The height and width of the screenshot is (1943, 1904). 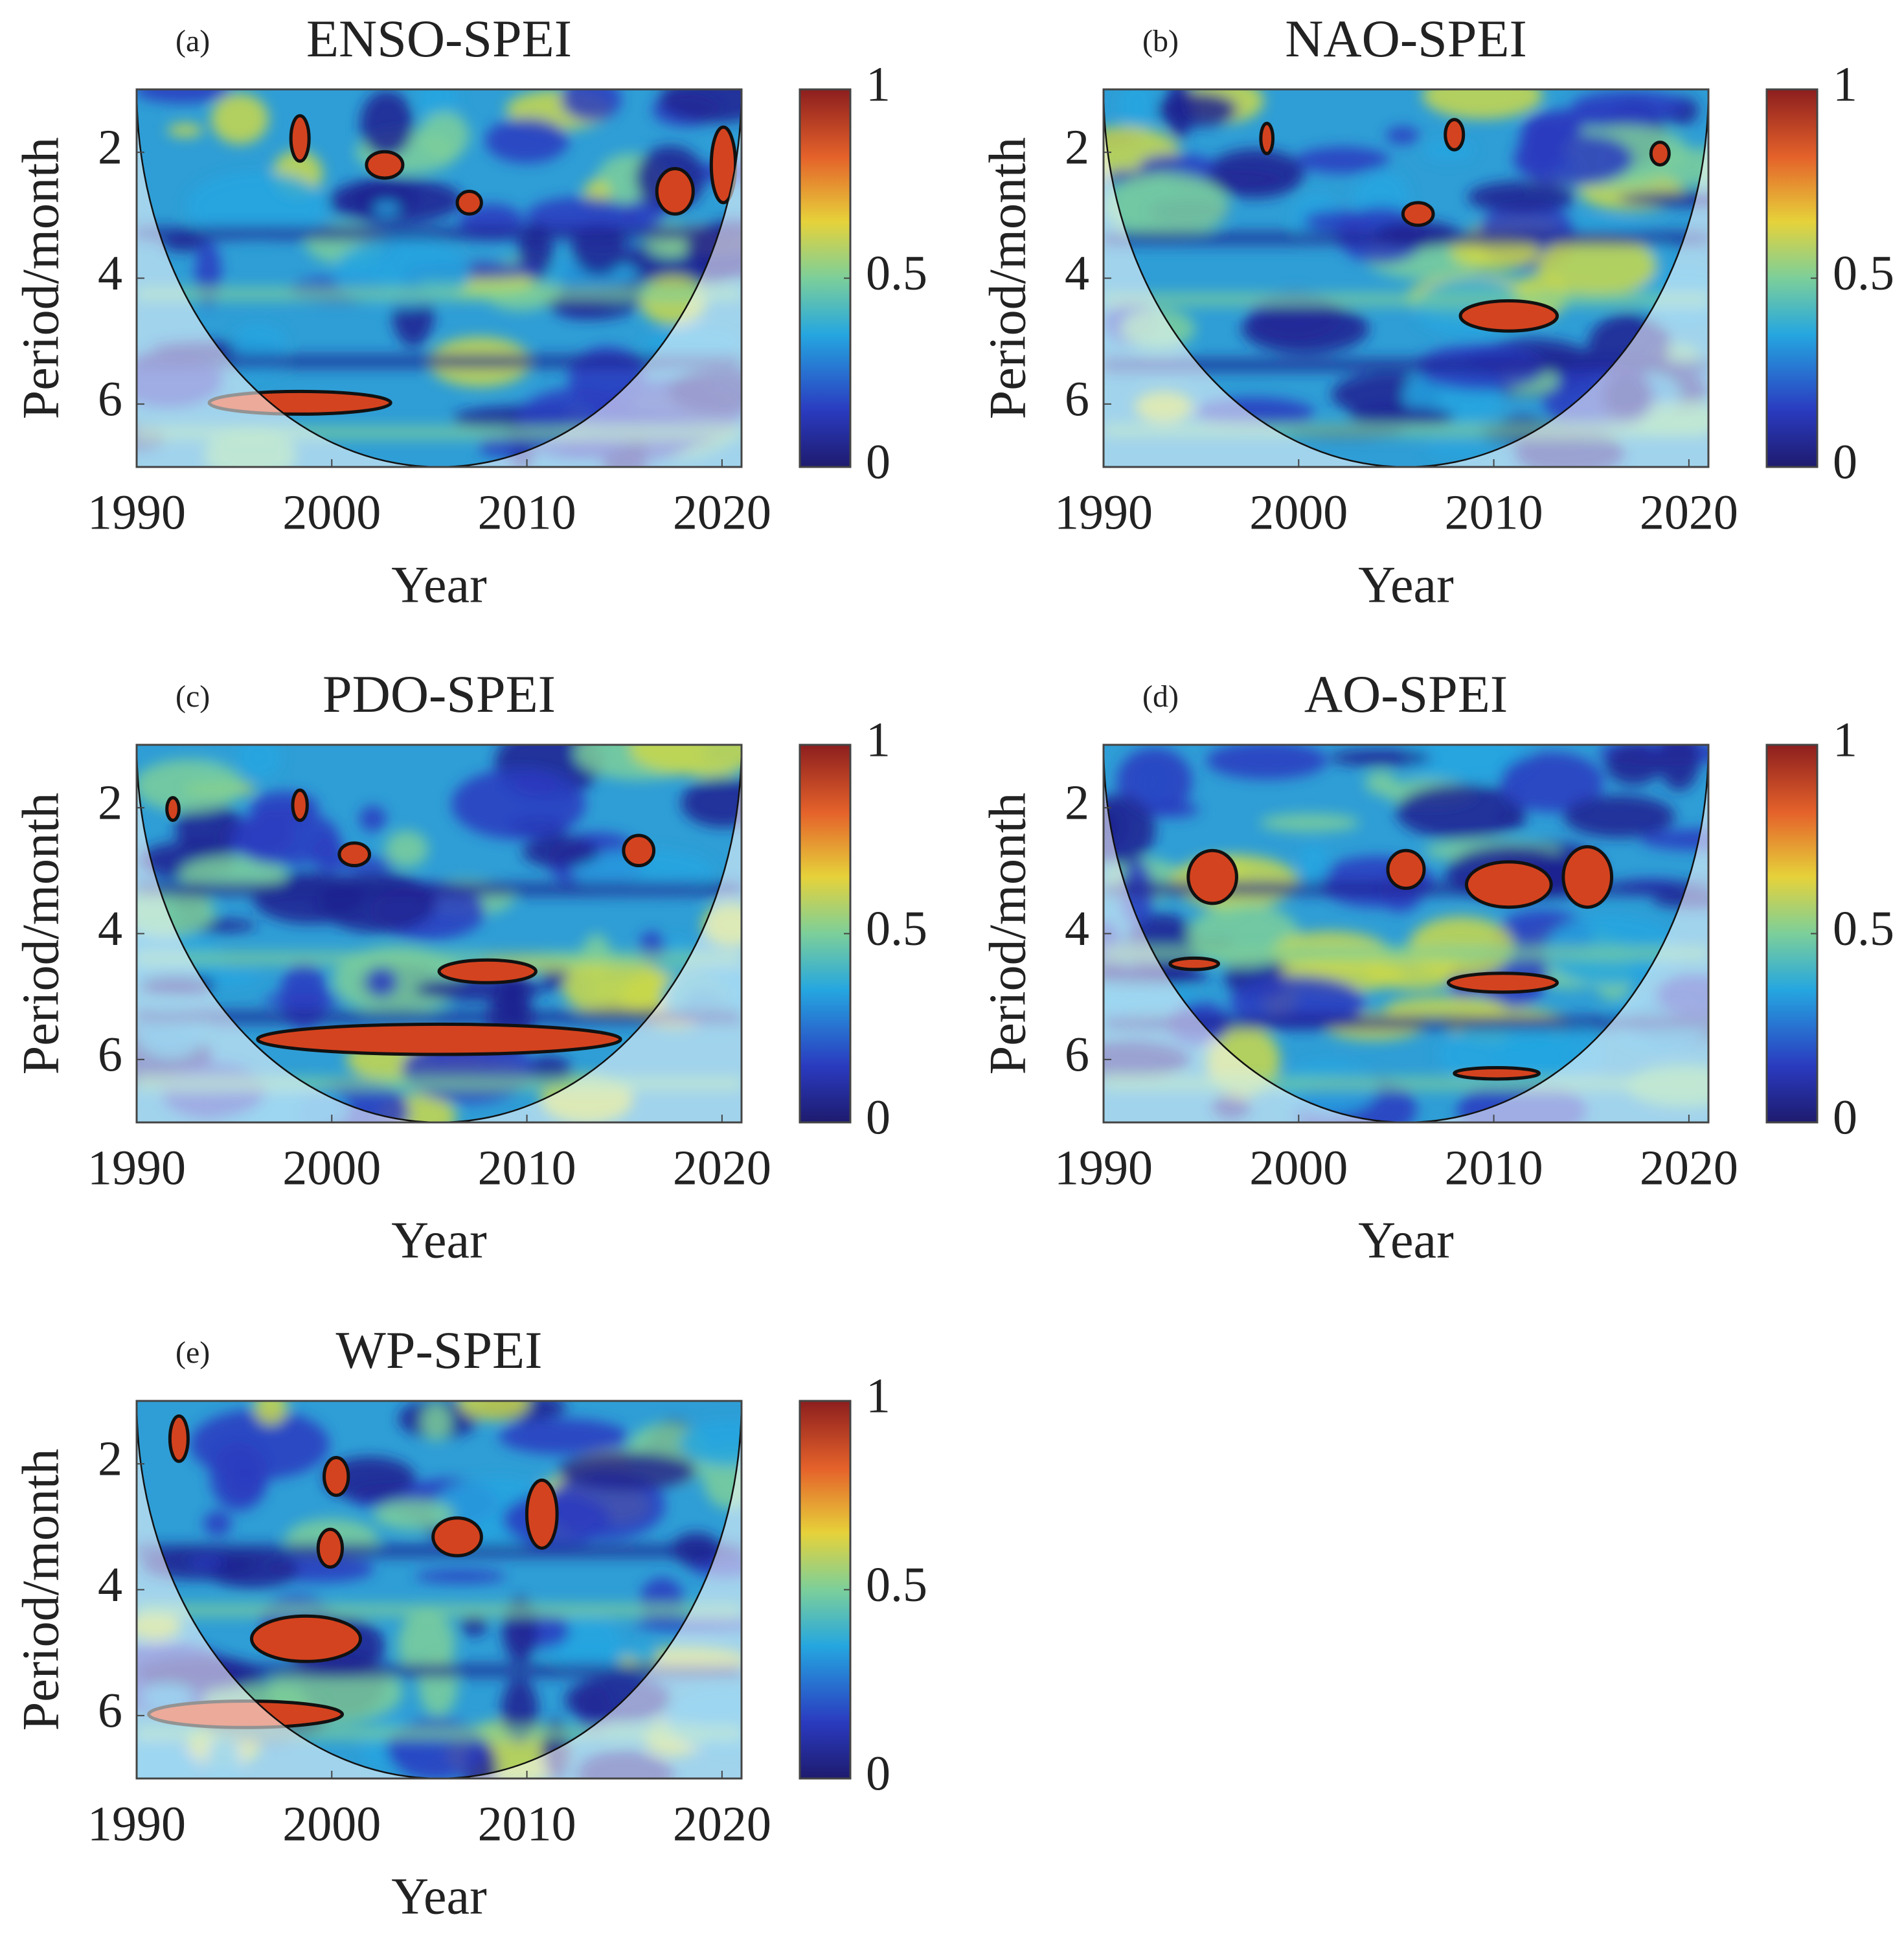 I want to click on panel-label: (c), so click(x=193, y=696).